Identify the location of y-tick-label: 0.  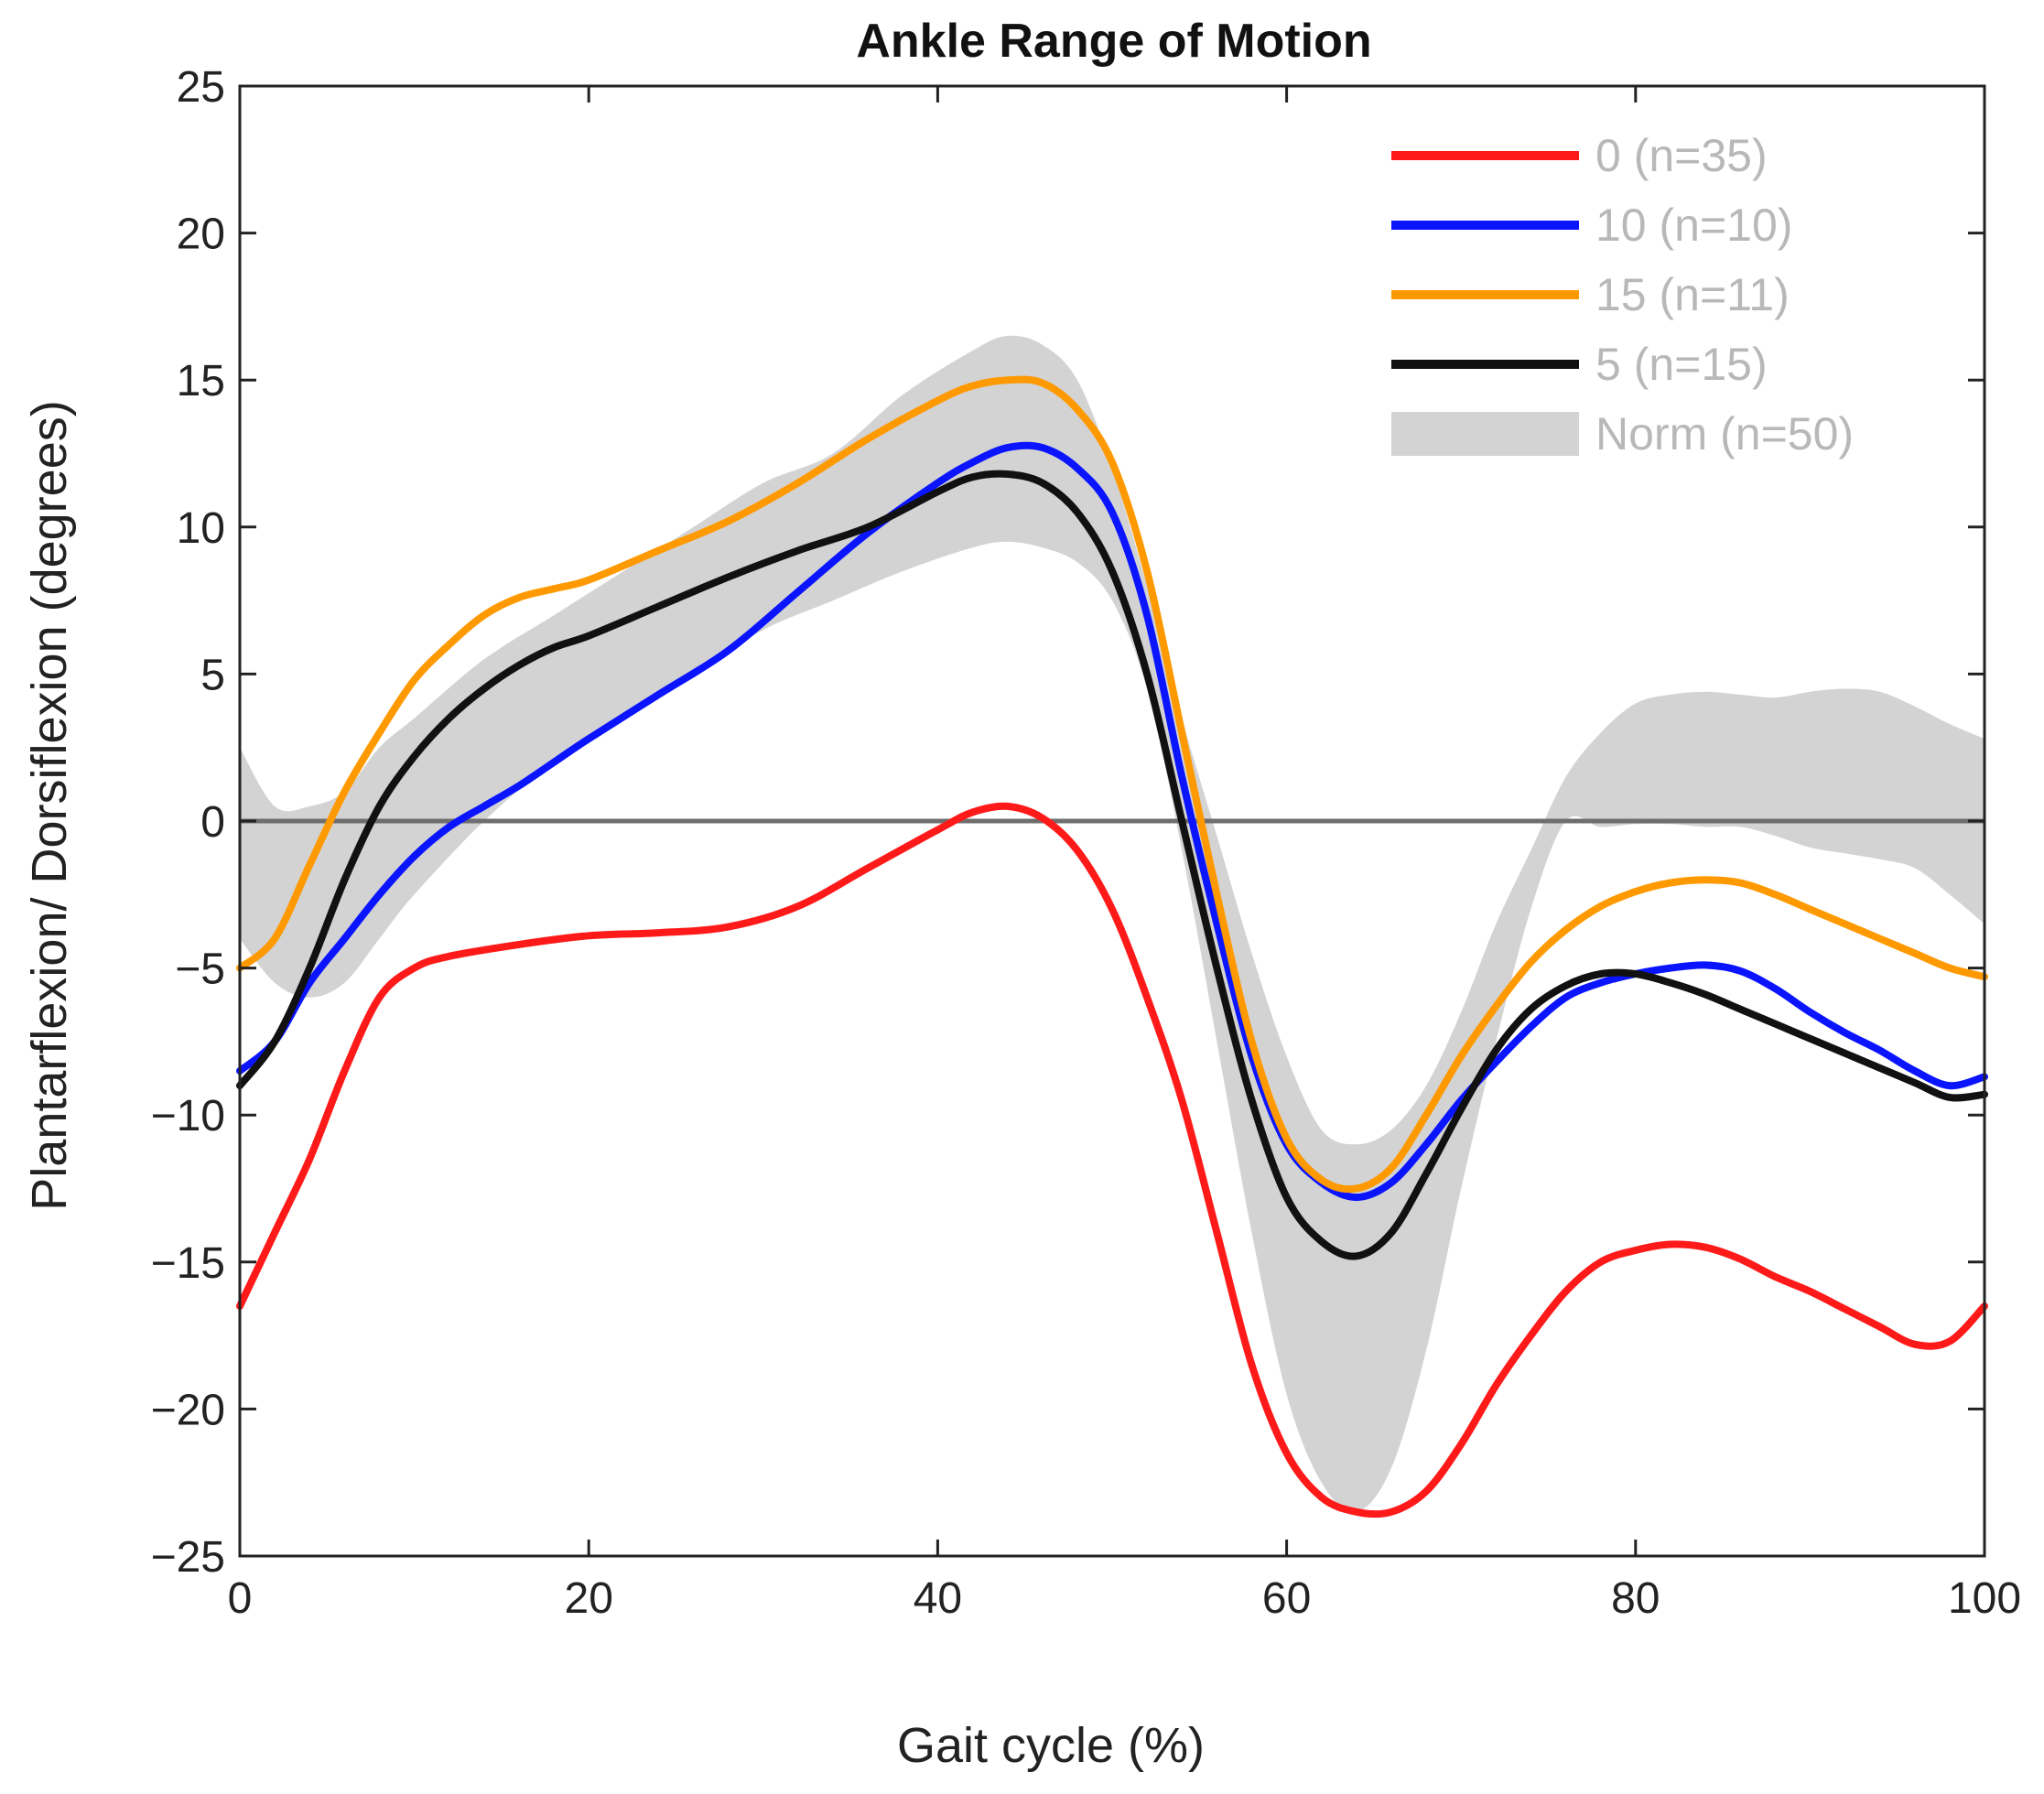
(213, 823).